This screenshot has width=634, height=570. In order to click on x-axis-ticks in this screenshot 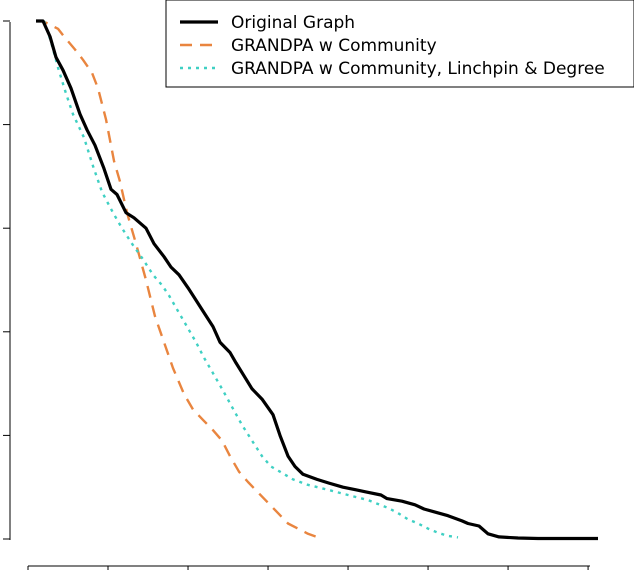, I will do `click(308, 568)`.